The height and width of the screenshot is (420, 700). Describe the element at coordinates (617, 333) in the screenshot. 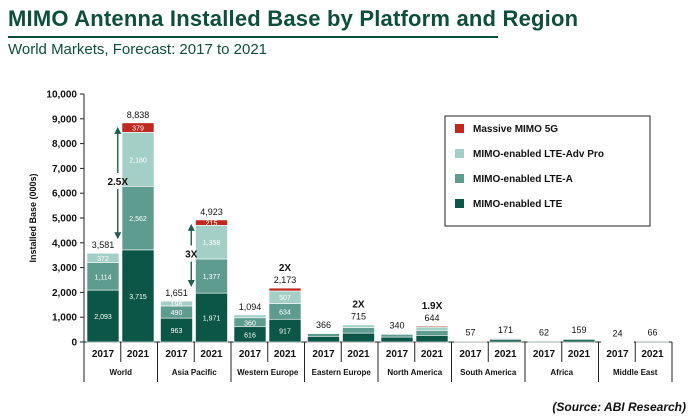

I see `bar-total-label: 24` at that location.